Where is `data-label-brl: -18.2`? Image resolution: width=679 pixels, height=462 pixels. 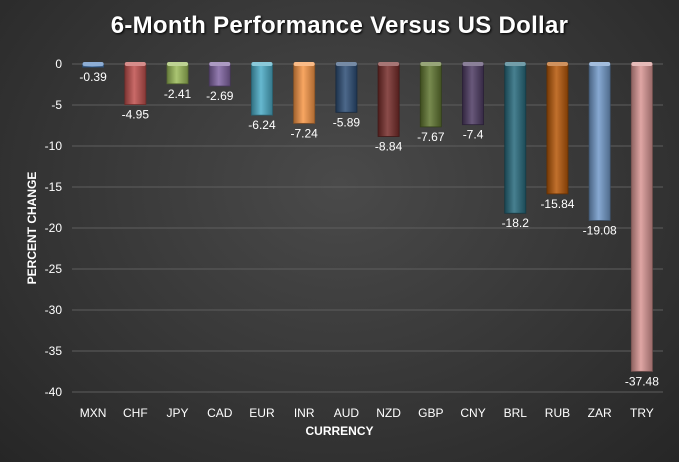 data-label-brl: -18.2 is located at coordinates (516, 223).